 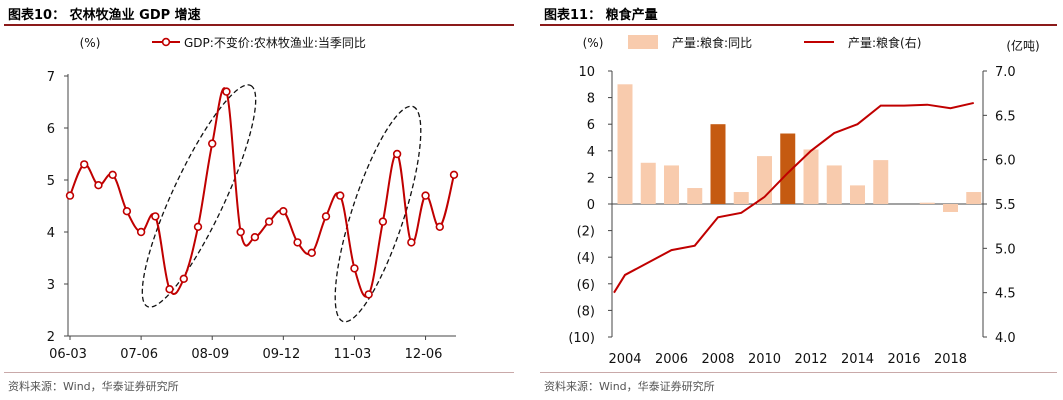 What do you see at coordinates (51, 181) in the screenshot?
I see `y-tick-label: 5` at bounding box center [51, 181].